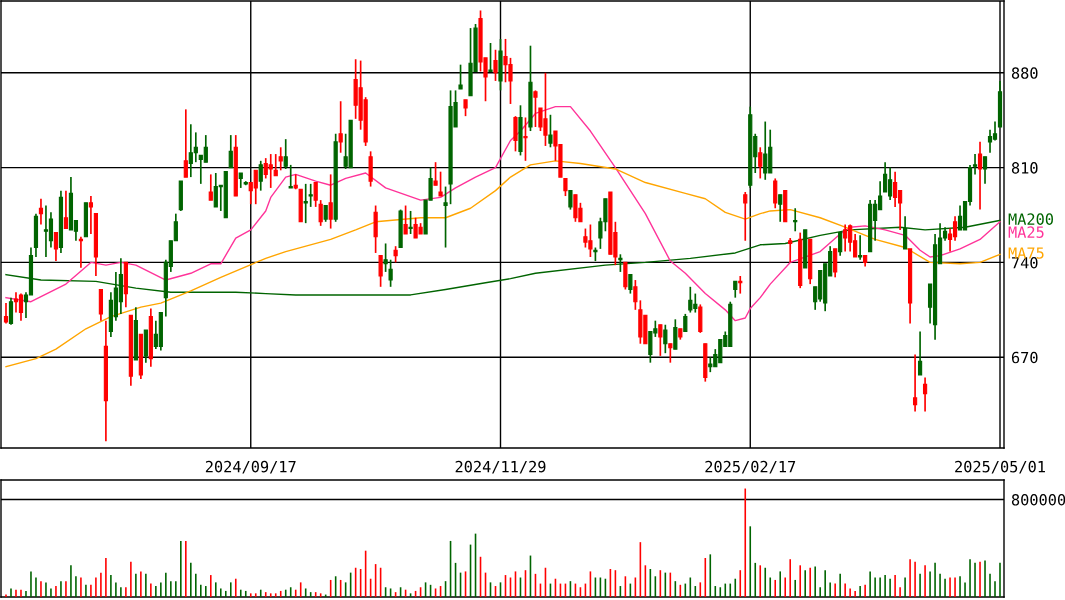 Image resolution: width=1065 pixels, height=600 pixels. I want to click on x-tick-label: 2025/02/17, so click(750, 467).